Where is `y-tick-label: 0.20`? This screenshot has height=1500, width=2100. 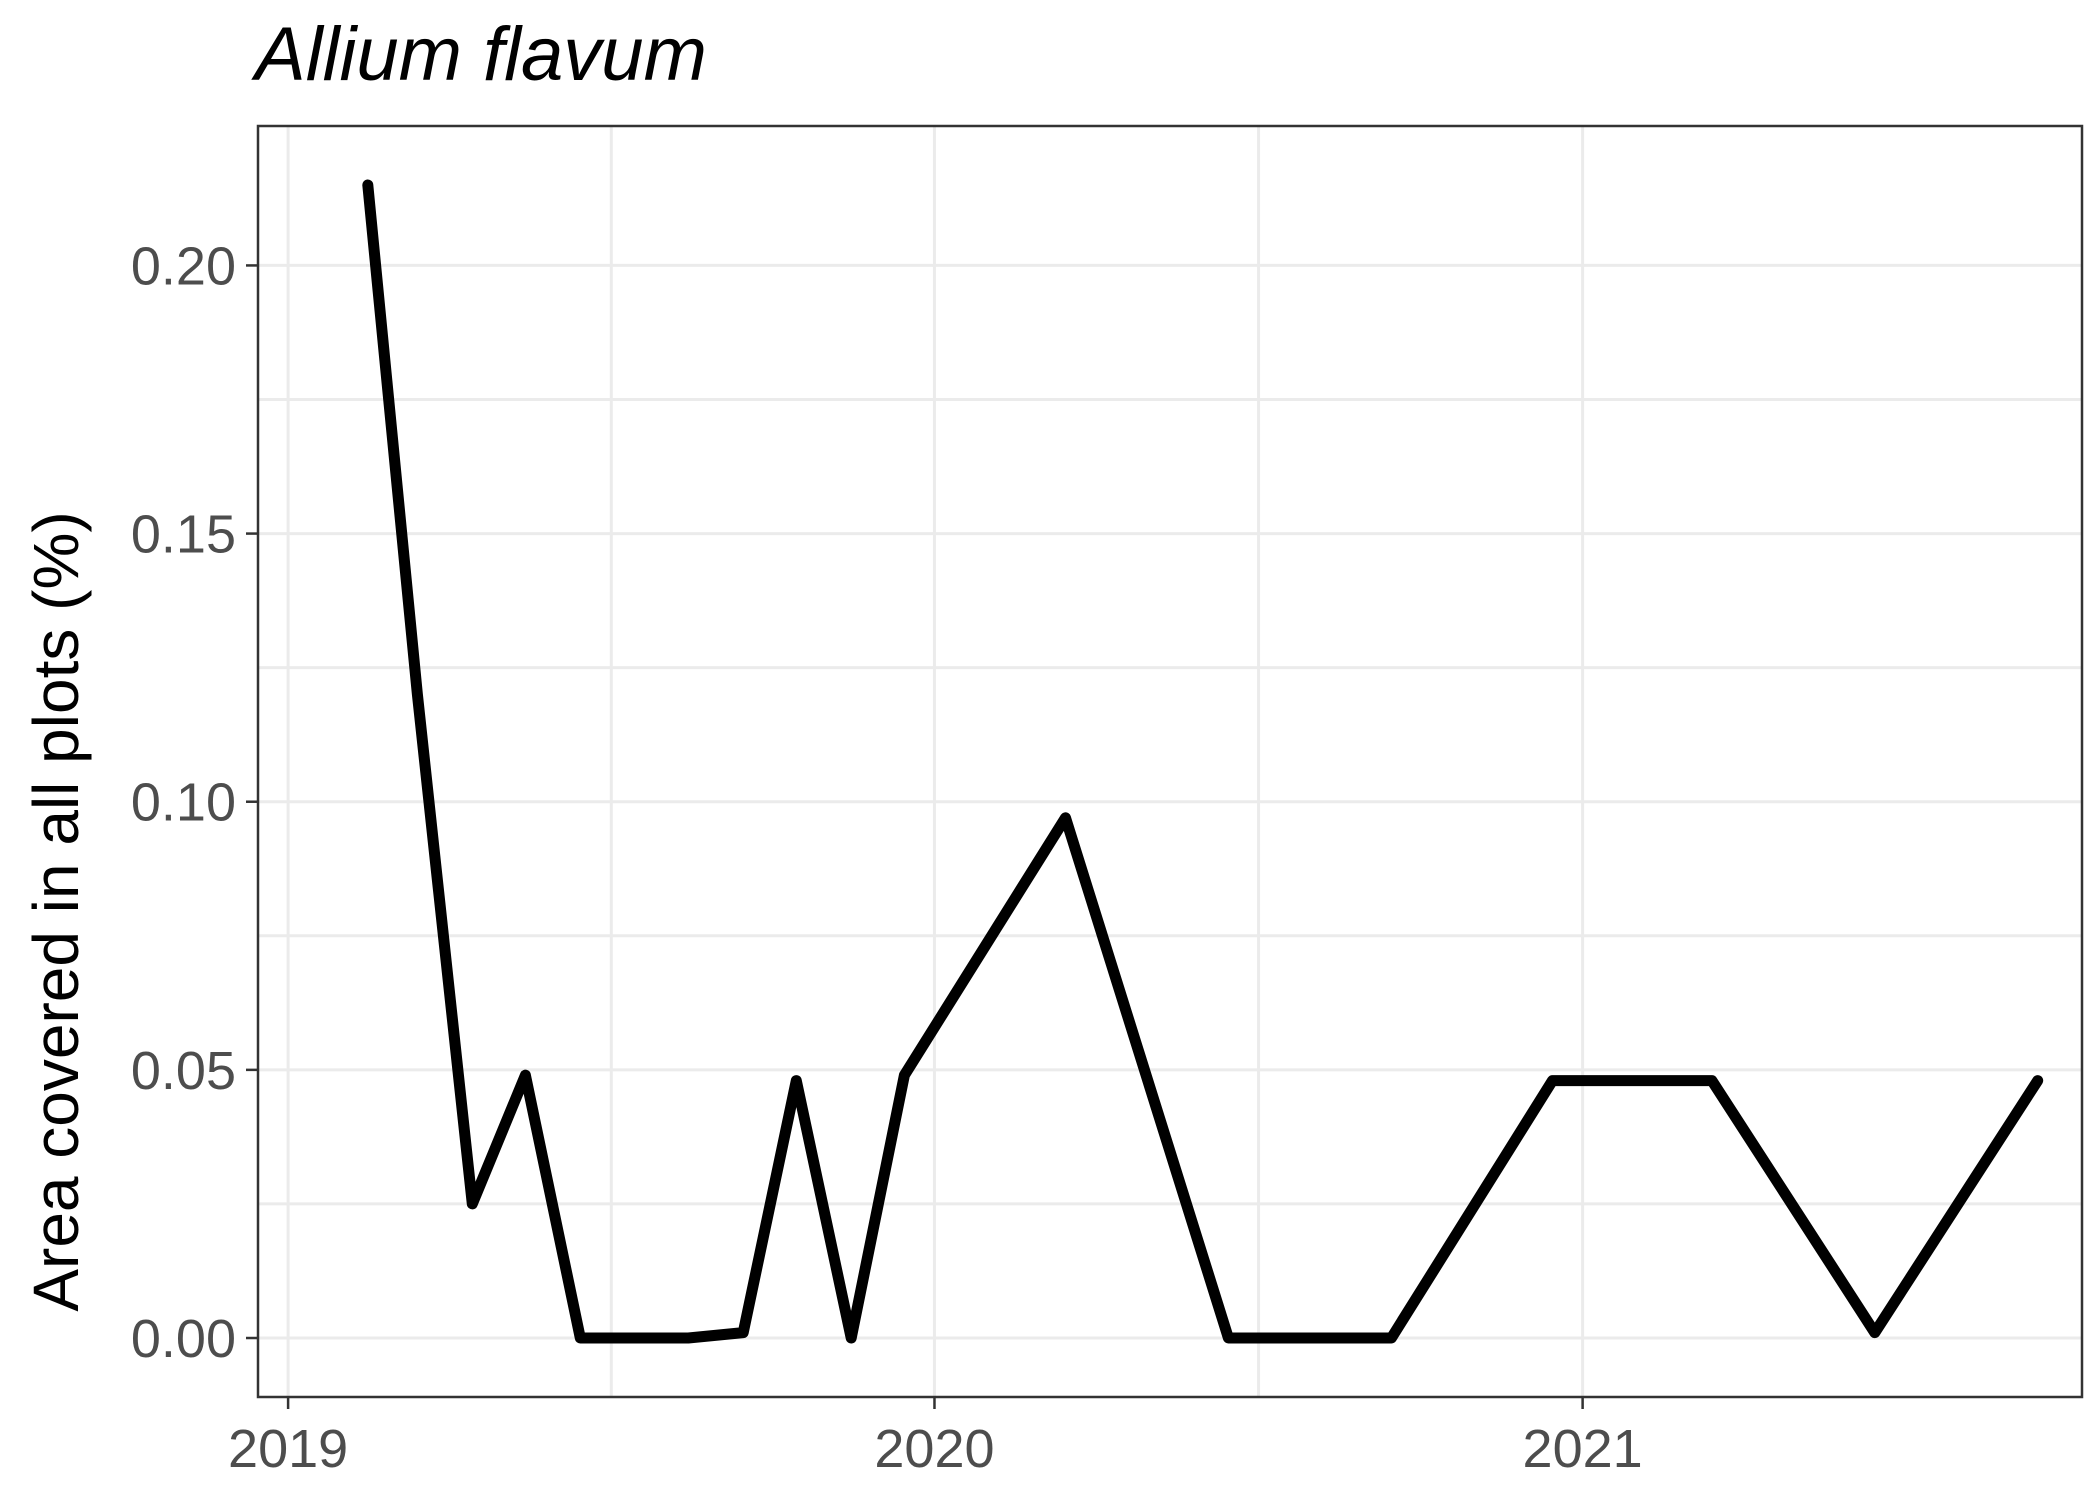
y-tick-label: 0.20 is located at coordinates (183, 266).